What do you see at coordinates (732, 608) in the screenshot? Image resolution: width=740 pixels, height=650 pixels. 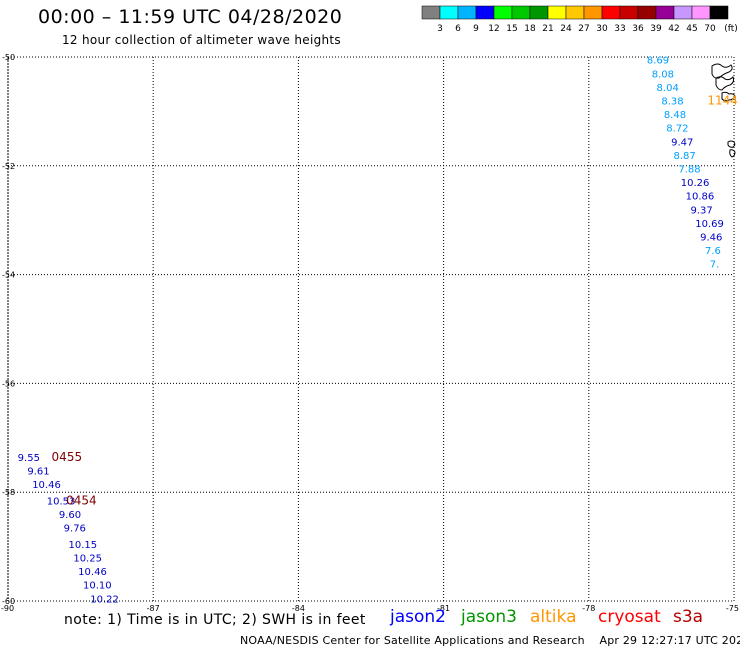 I see `longitude-label: -75` at bounding box center [732, 608].